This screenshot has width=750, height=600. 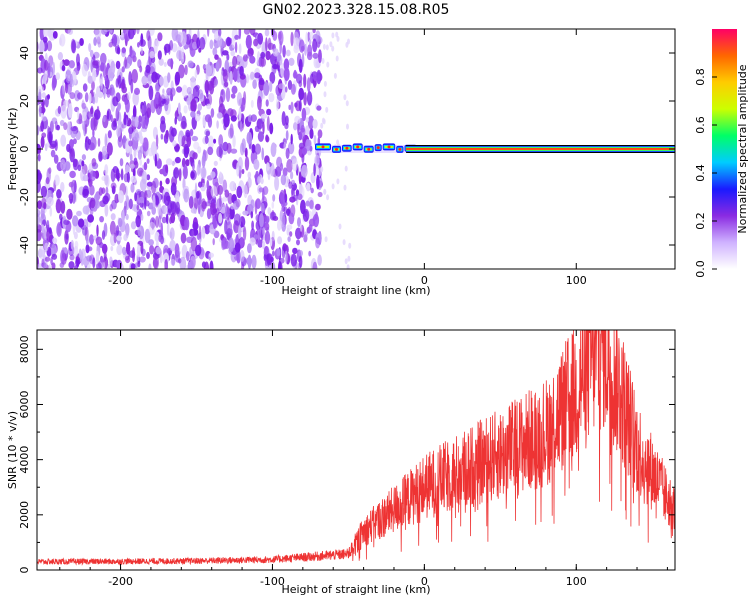 What do you see at coordinates (24, 404) in the screenshot?
I see `y-tick-label: 6000` at bounding box center [24, 404].